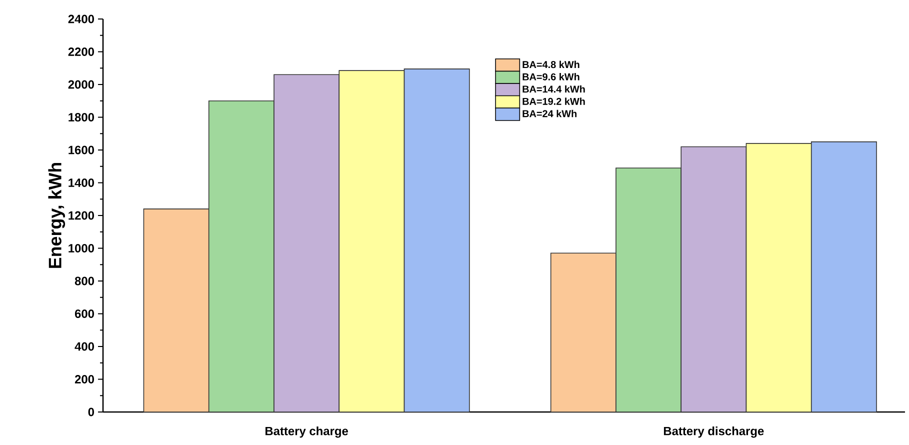 The height and width of the screenshot is (445, 909). I want to click on y-tick-label: 400, so click(84, 346).